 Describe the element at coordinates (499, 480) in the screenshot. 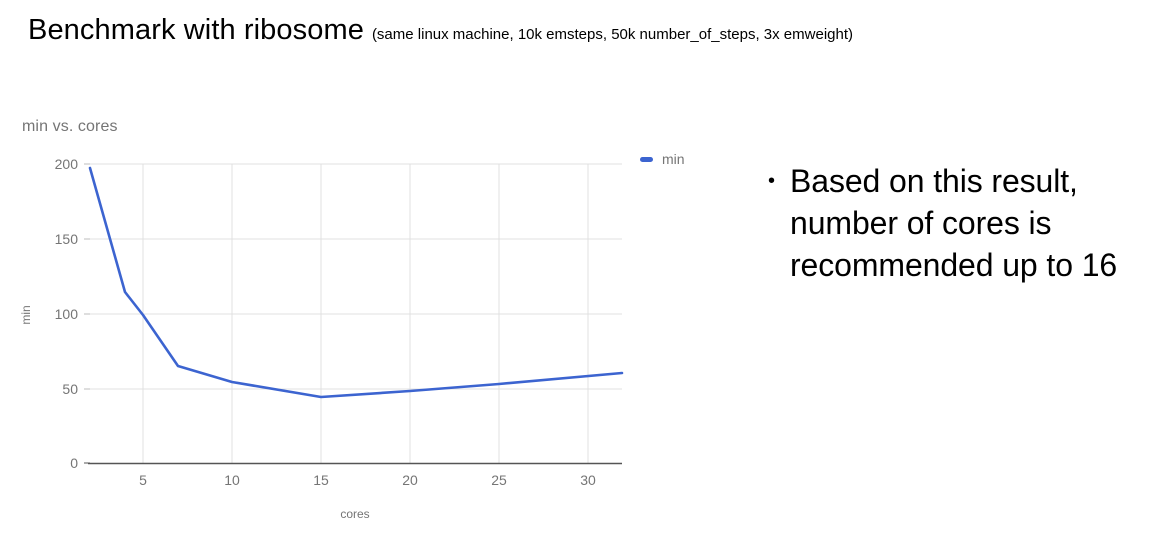

I see `x-tick-25: 25` at that location.